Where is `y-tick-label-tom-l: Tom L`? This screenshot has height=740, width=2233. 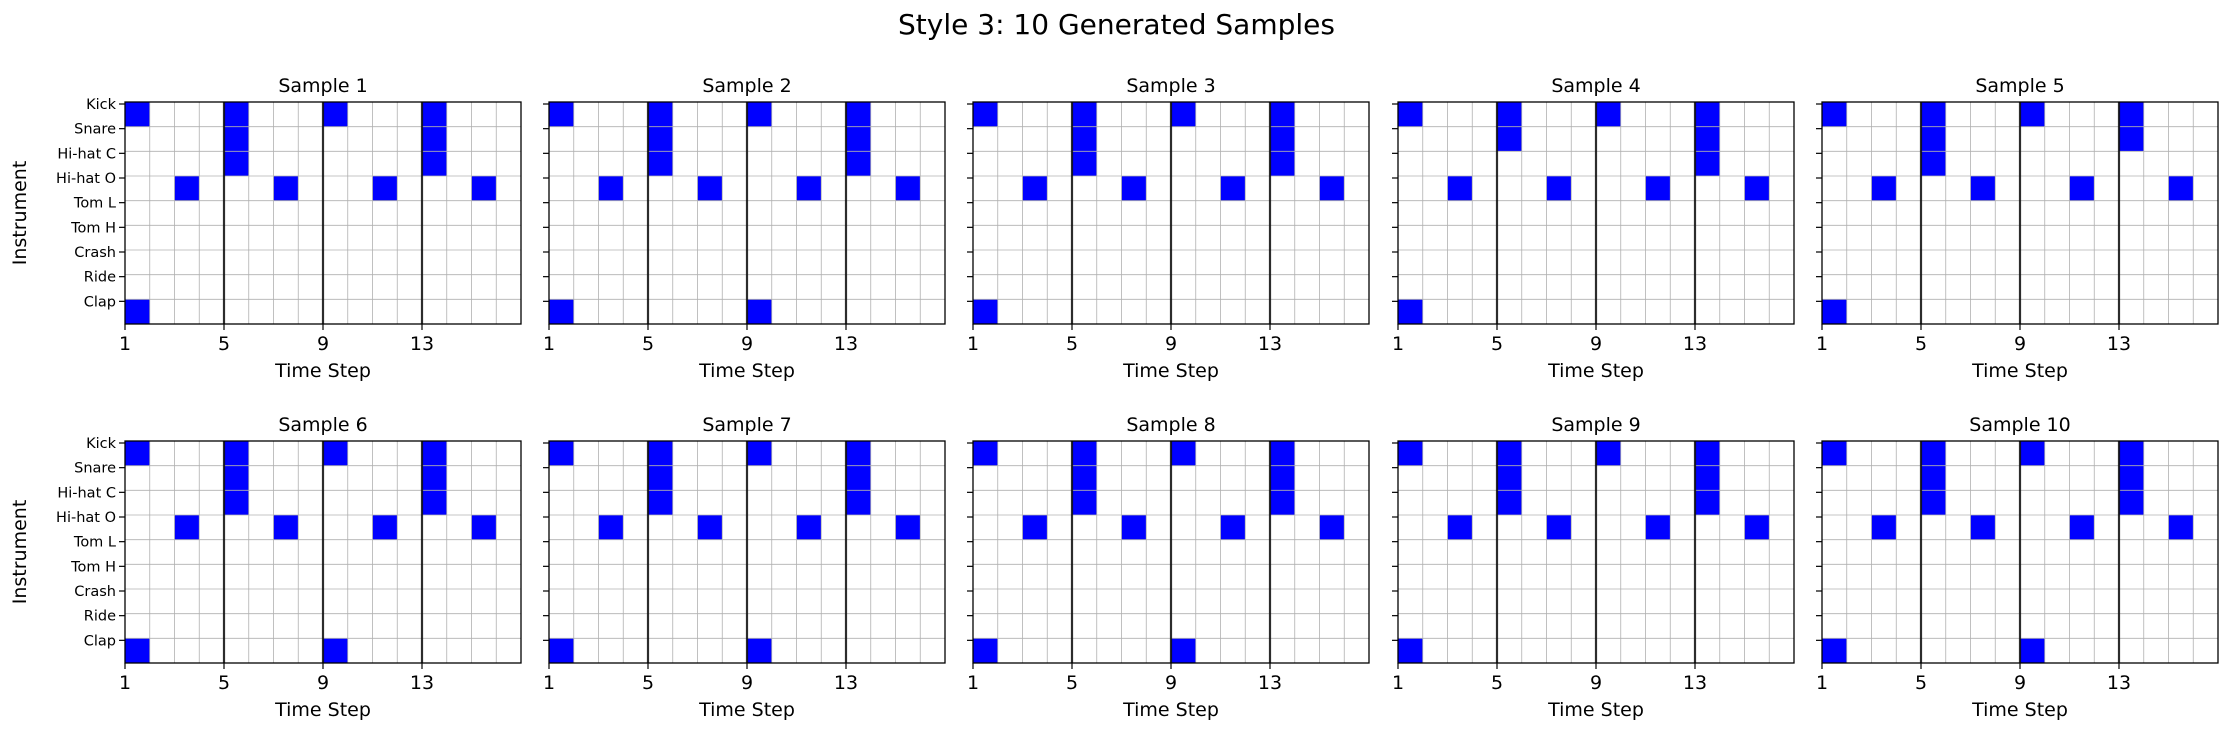 y-tick-label-tom-l: Tom L is located at coordinates (94, 543).